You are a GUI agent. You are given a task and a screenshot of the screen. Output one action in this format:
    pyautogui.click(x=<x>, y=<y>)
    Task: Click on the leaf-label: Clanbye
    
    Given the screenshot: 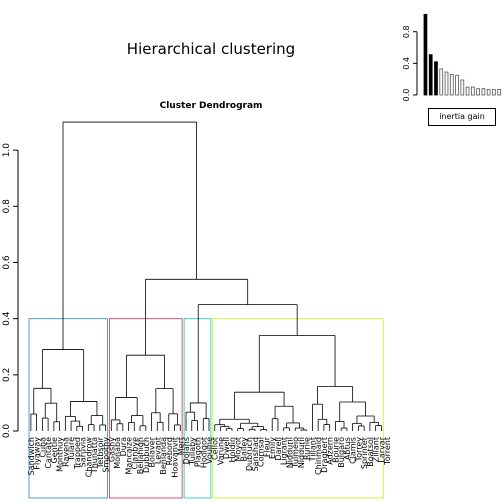 What is the action you would take?
    pyautogui.click(x=134, y=453)
    